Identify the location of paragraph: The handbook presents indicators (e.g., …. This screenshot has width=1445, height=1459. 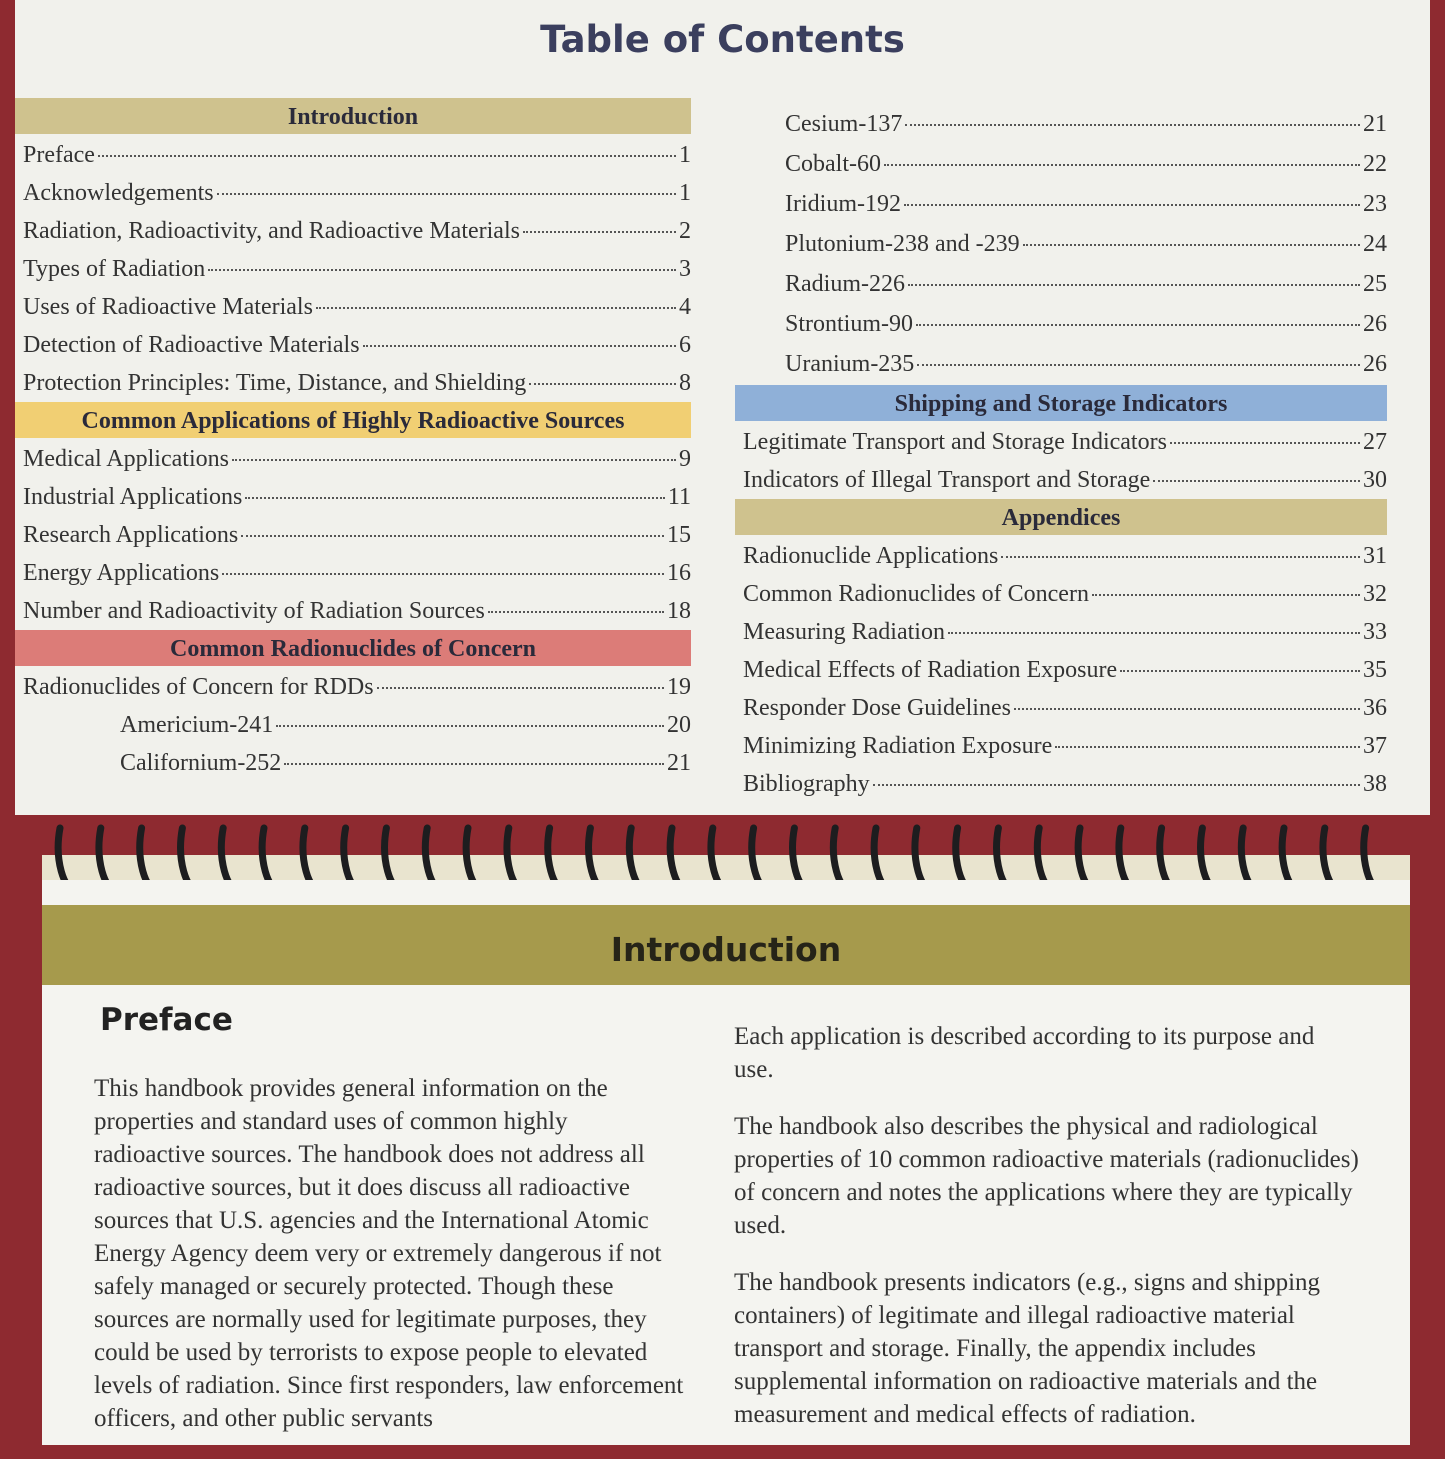
(1027, 1348).